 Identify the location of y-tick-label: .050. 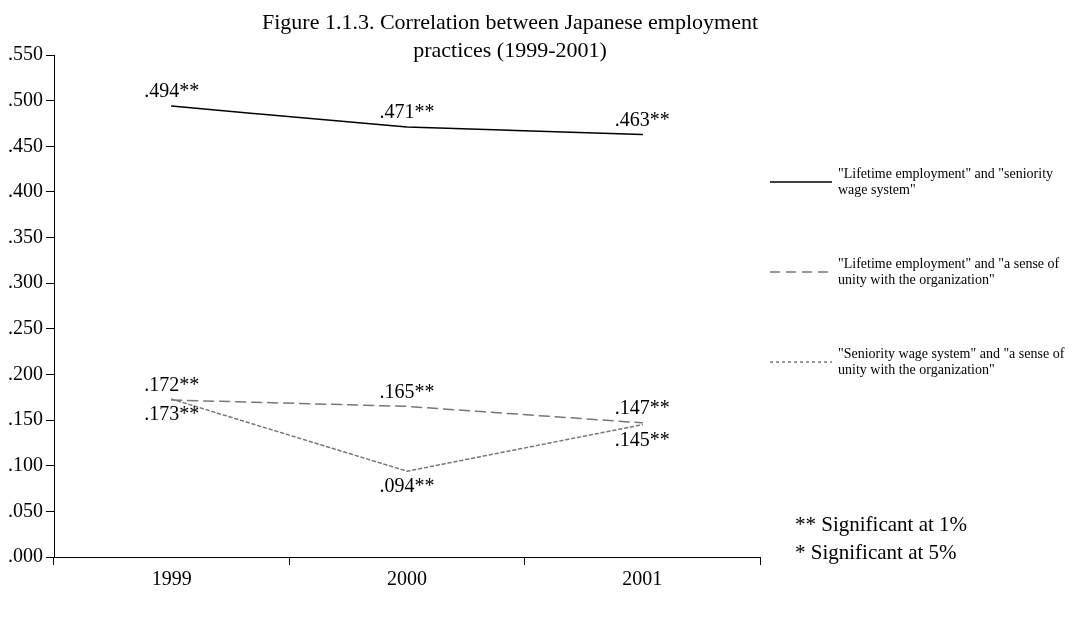
(25, 509).